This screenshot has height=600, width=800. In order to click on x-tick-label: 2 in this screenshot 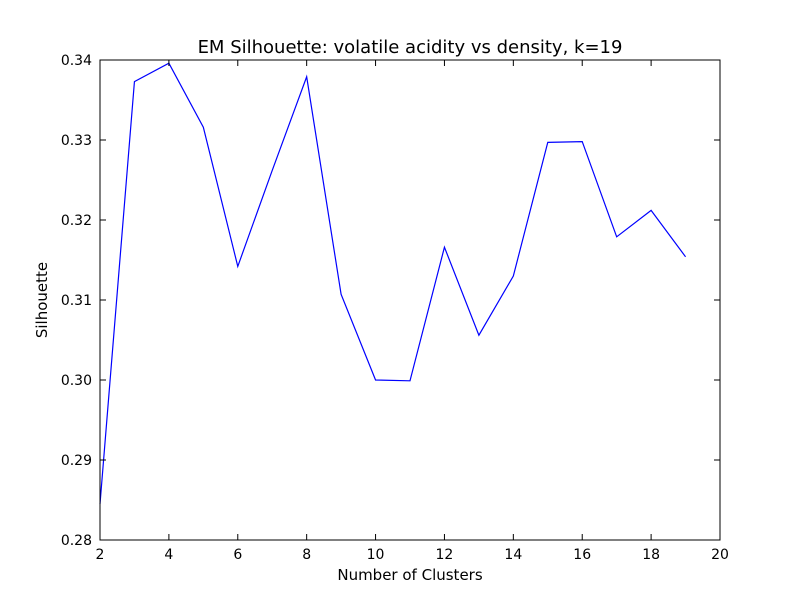, I will do `click(100, 555)`.